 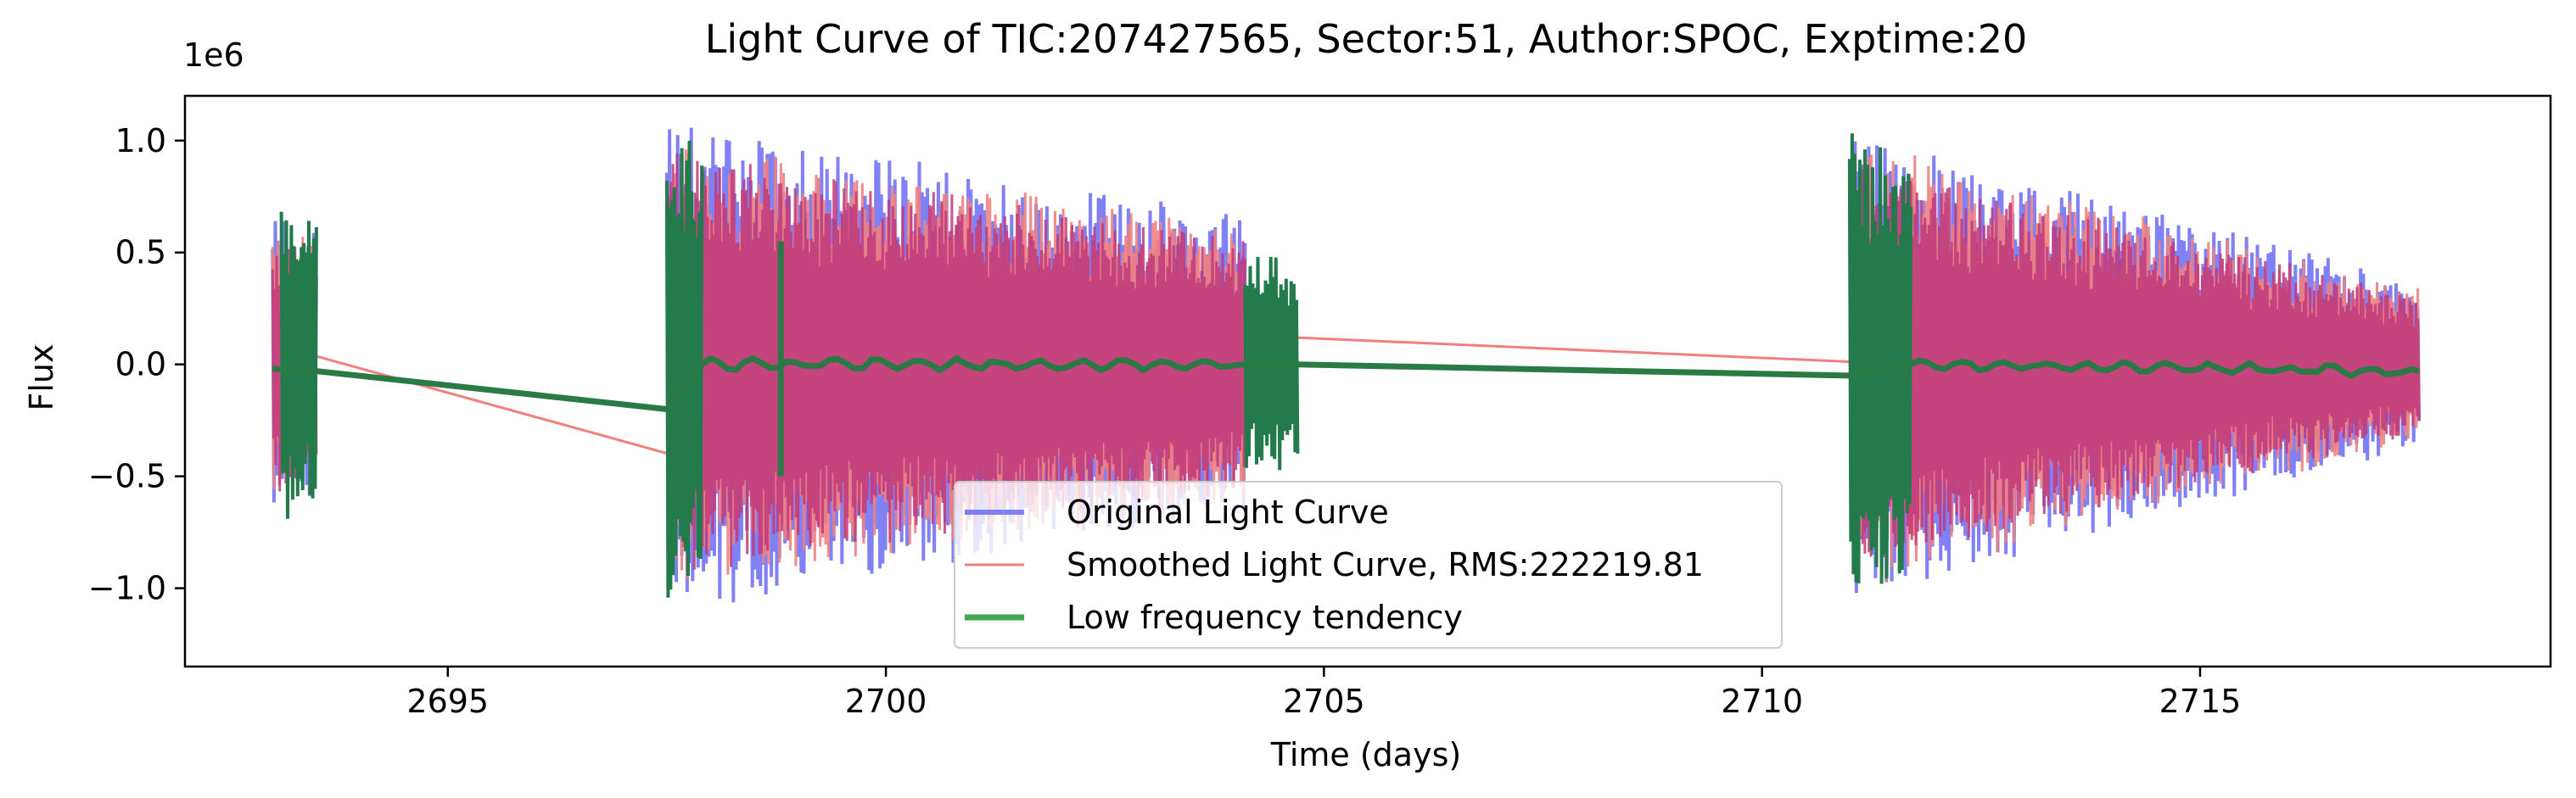 I want to click on legend-label-3: Low frequency tendency, so click(x=1265, y=617).